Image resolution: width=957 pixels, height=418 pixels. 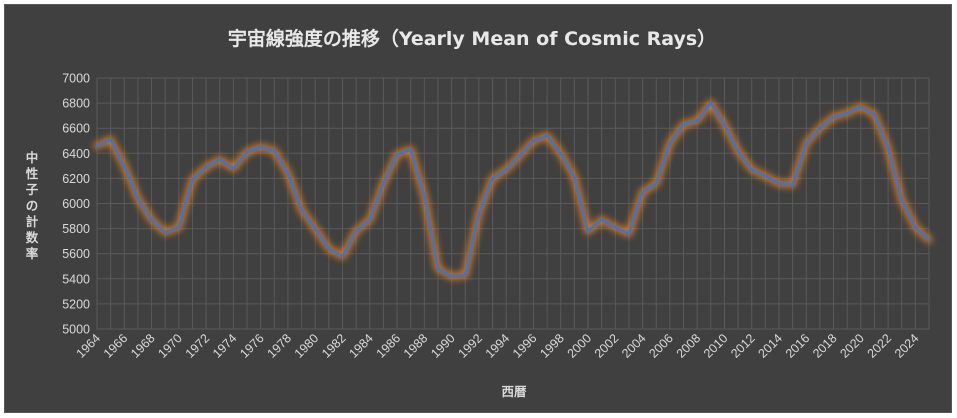 What do you see at coordinates (607, 346) in the screenshot?
I see `x-tick-label: 2002` at bounding box center [607, 346].